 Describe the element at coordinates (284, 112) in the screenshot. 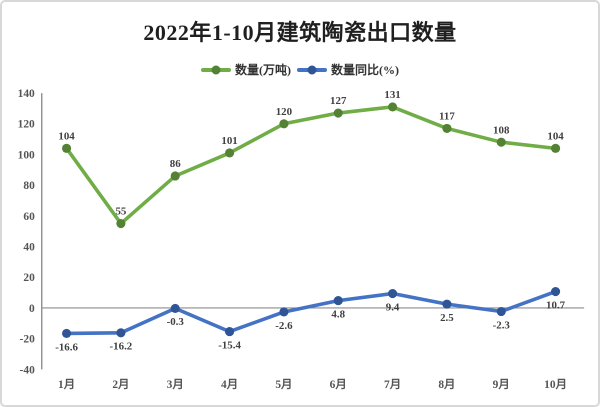

I see `data-label: 120` at that location.